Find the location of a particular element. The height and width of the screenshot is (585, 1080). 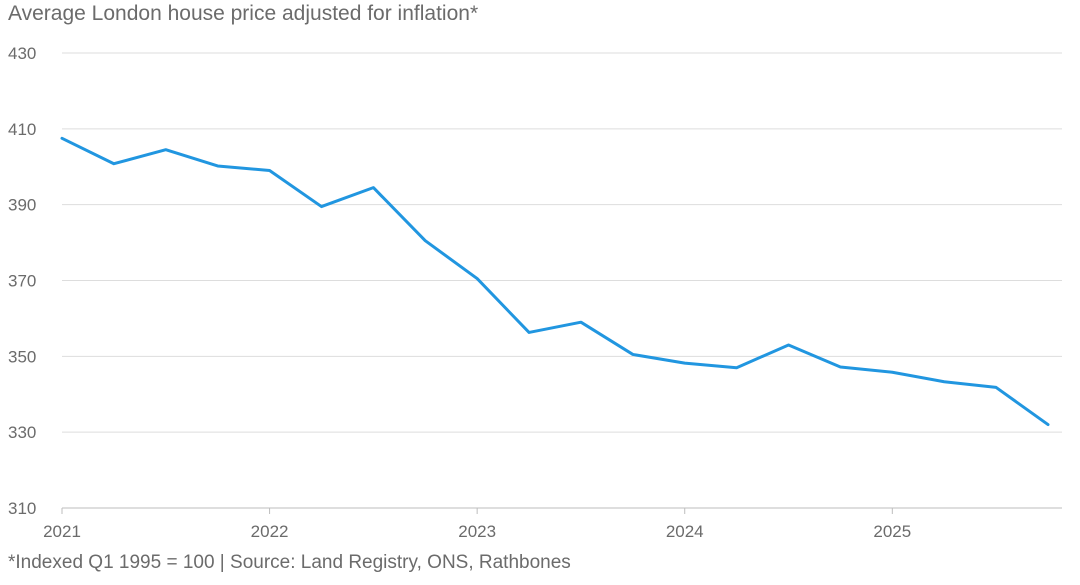

x-tick-label-2021: 2021 is located at coordinates (62, 531).